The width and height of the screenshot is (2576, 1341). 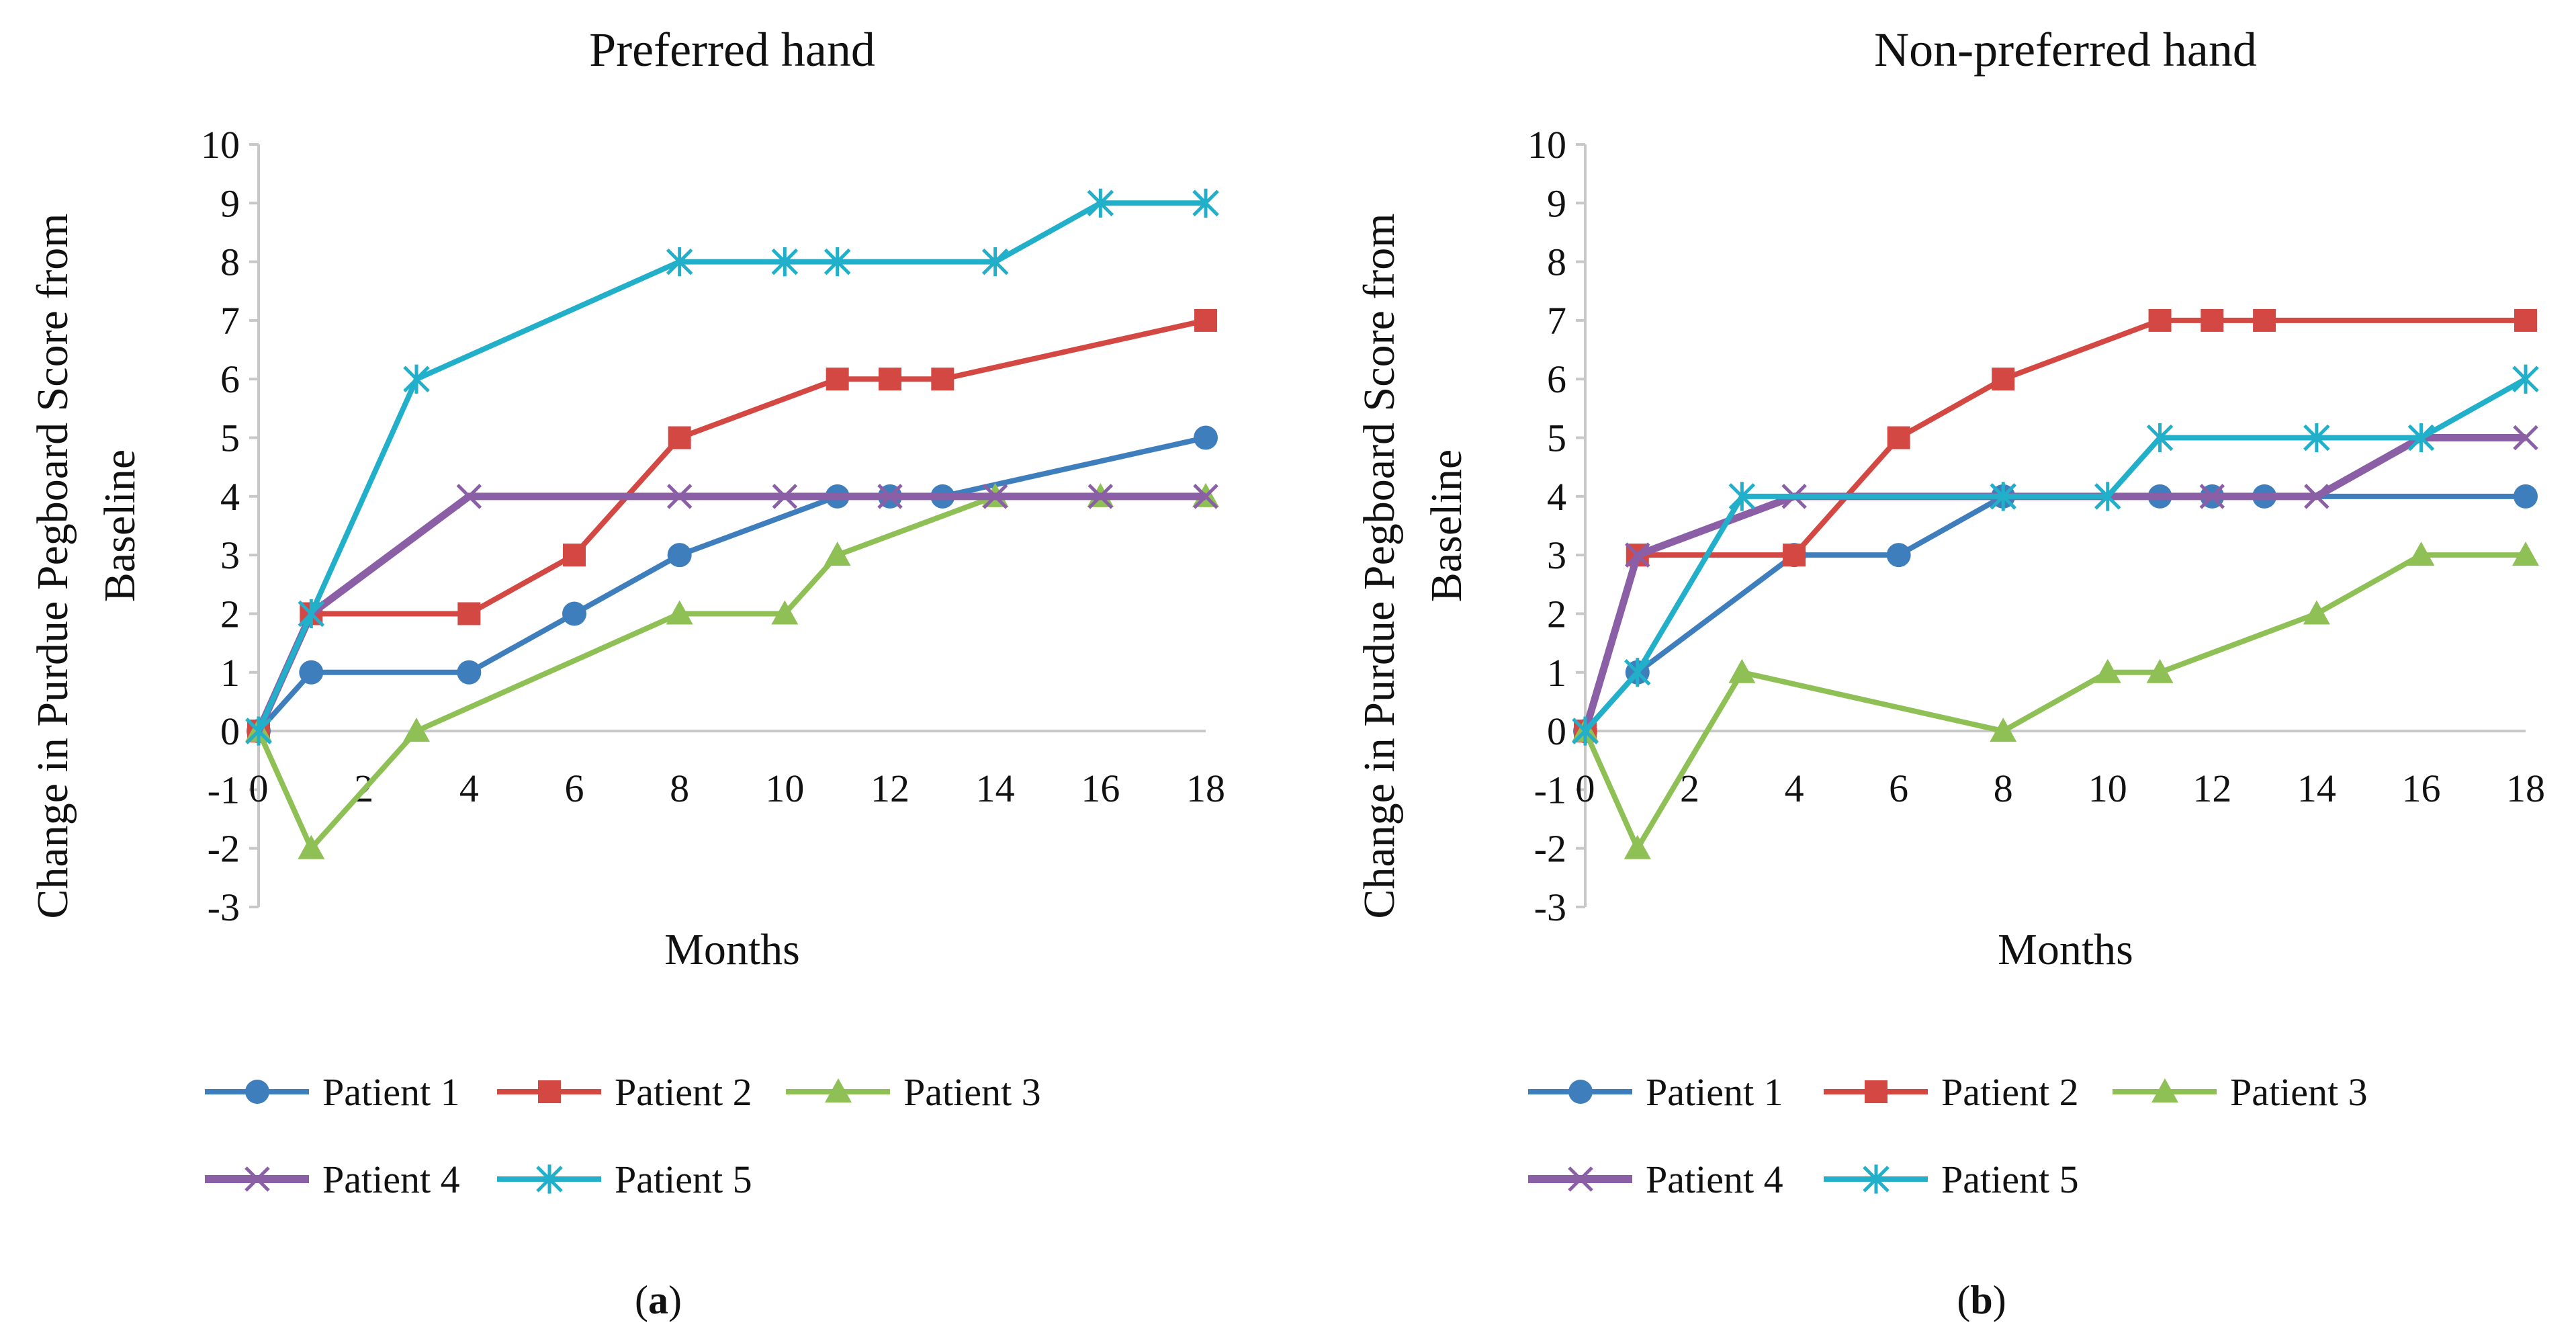 What do you see at coordinates (732, 50) in the screenshot?
I see `chart-title: Preferred hand` at bounding box center [732, 50].